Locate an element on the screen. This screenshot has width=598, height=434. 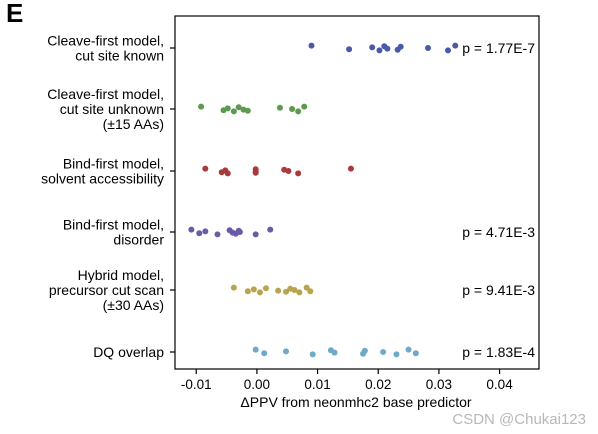
category-label-line: precursor cut scan is located at coordinates (106, 290).